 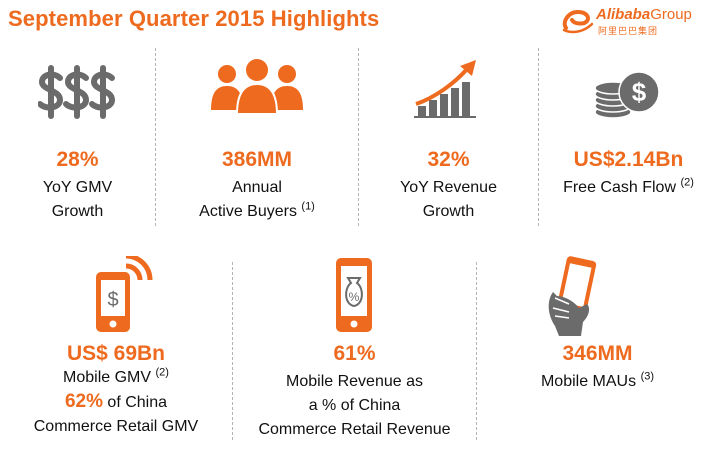 I want to click on label-line: a % of China, so click(x=354, y=405).